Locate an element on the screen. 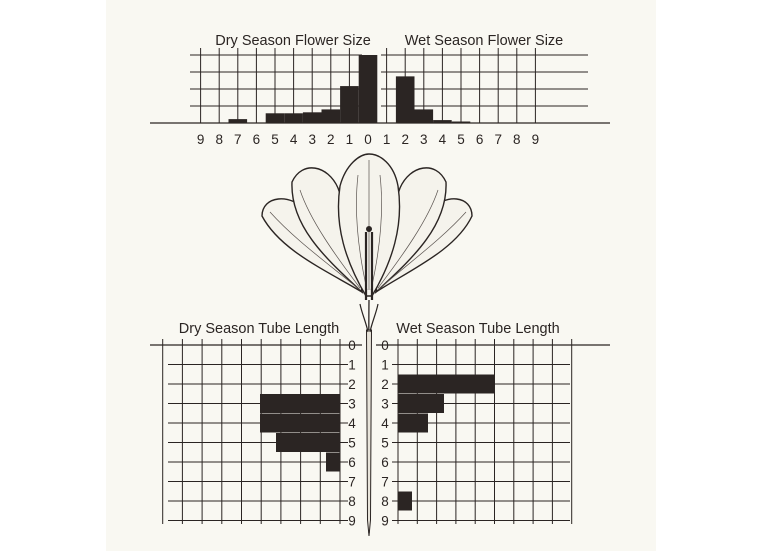 This screenshot has width=762, height=551. dry-size-tick-label: 4 is located at coordinates (294, 139).